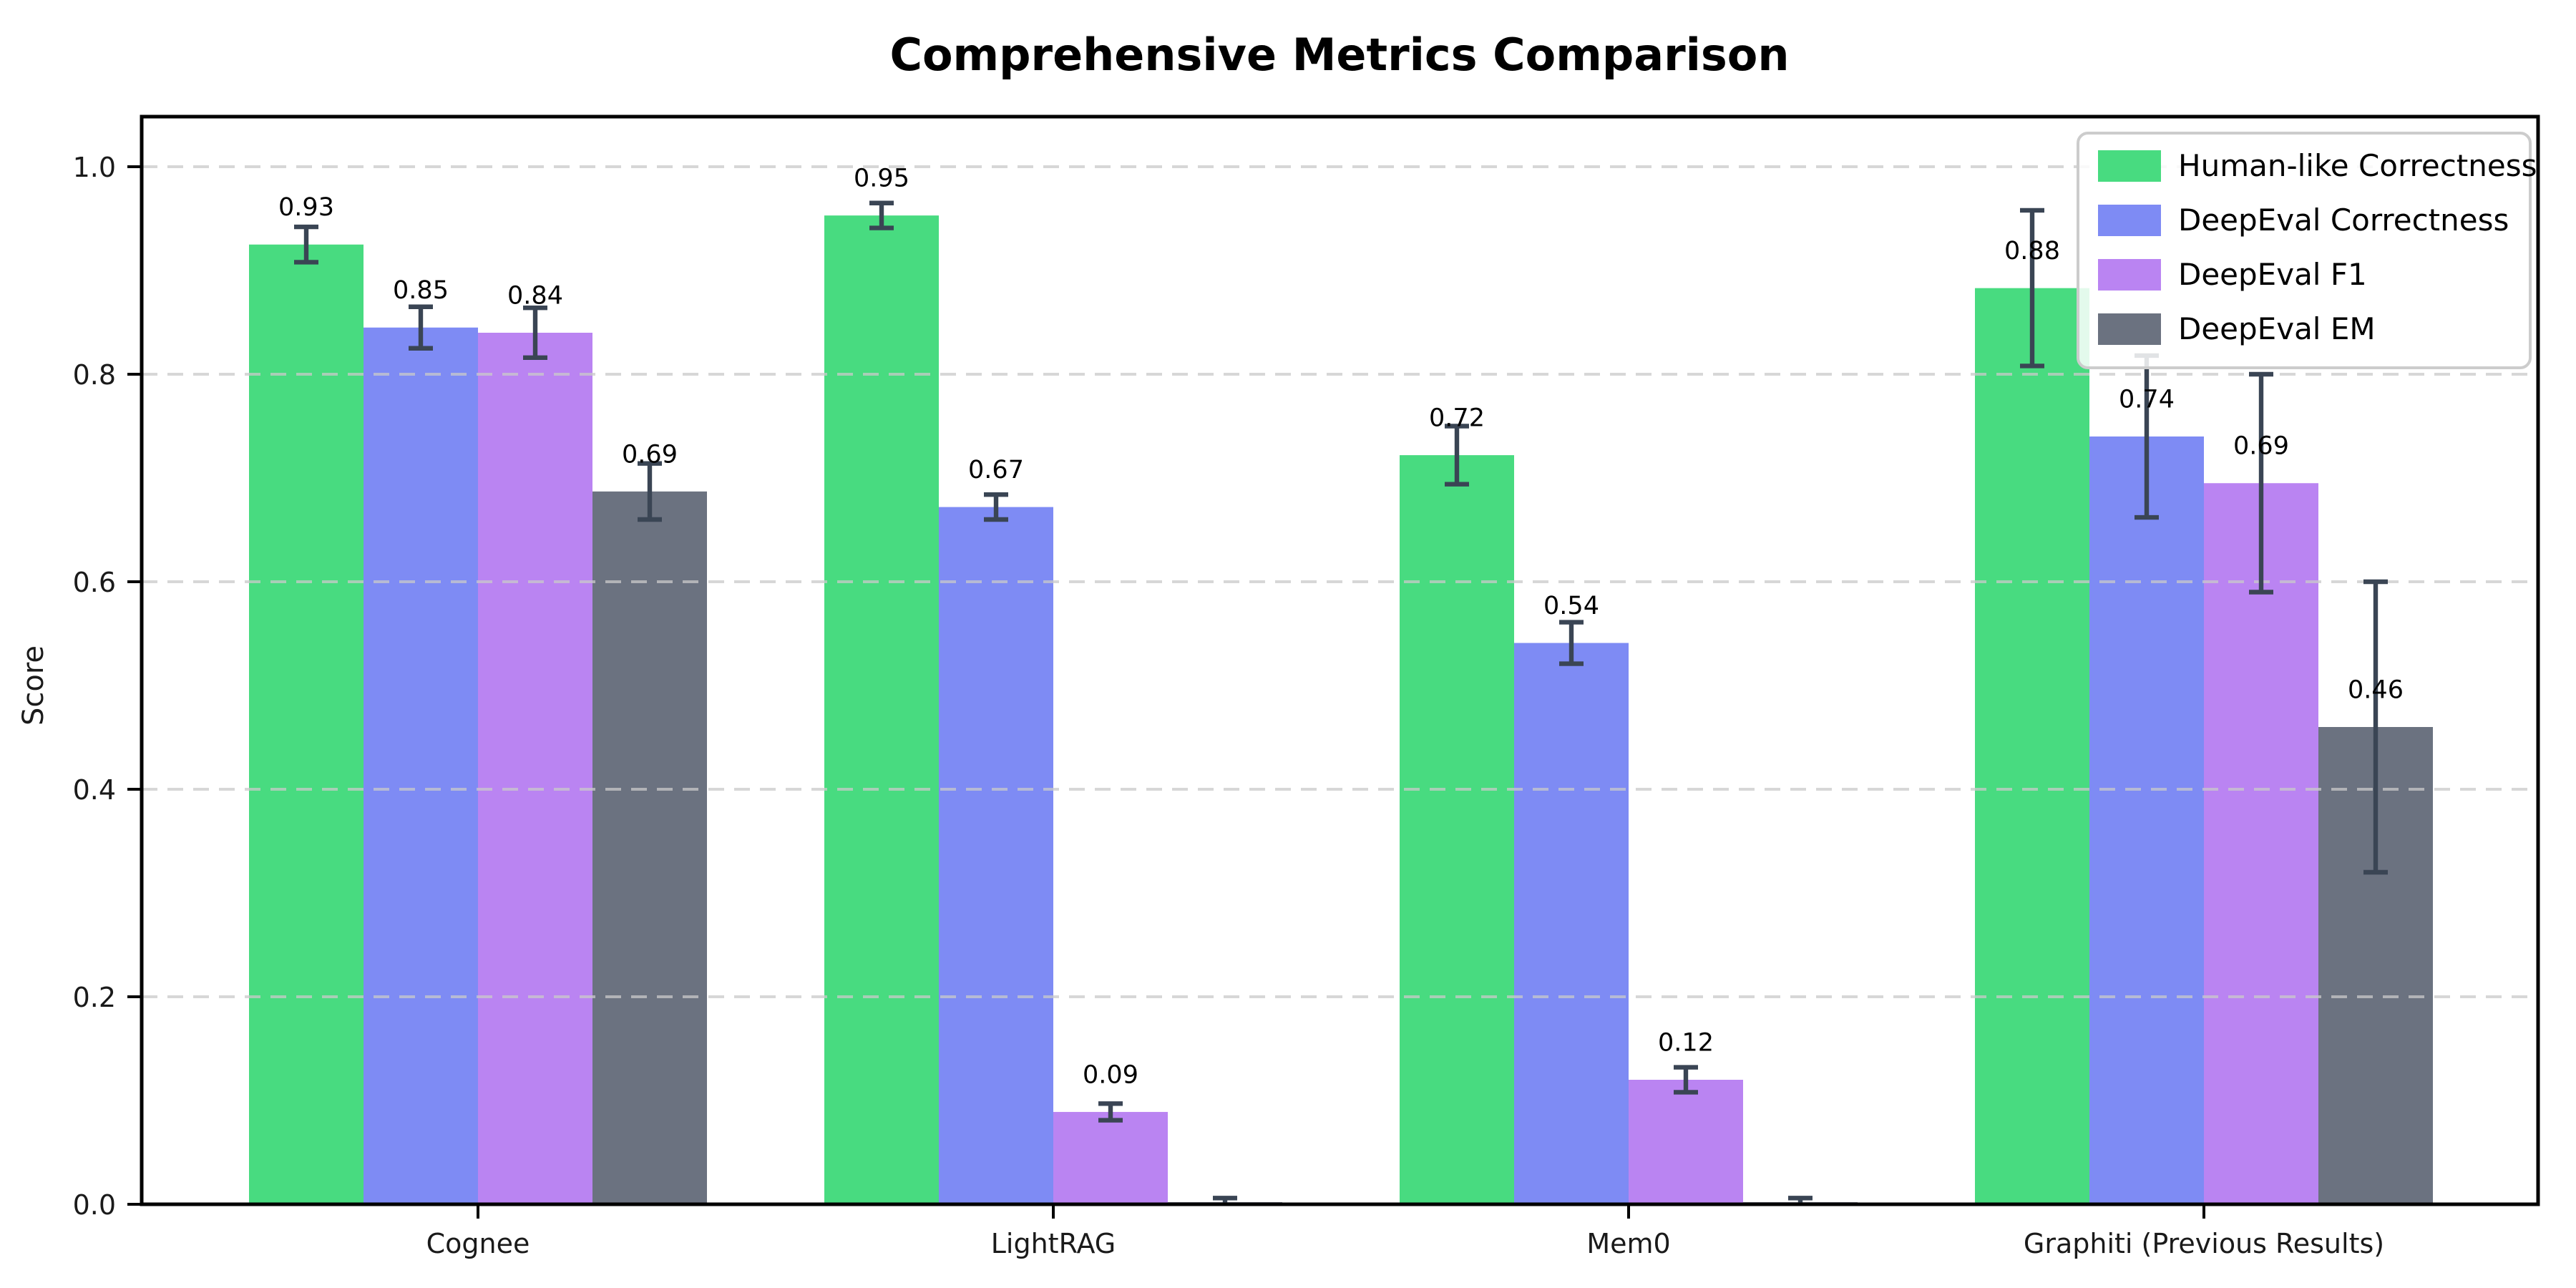  I want to click on bar-value-label: 0.85, so click(421, 290).